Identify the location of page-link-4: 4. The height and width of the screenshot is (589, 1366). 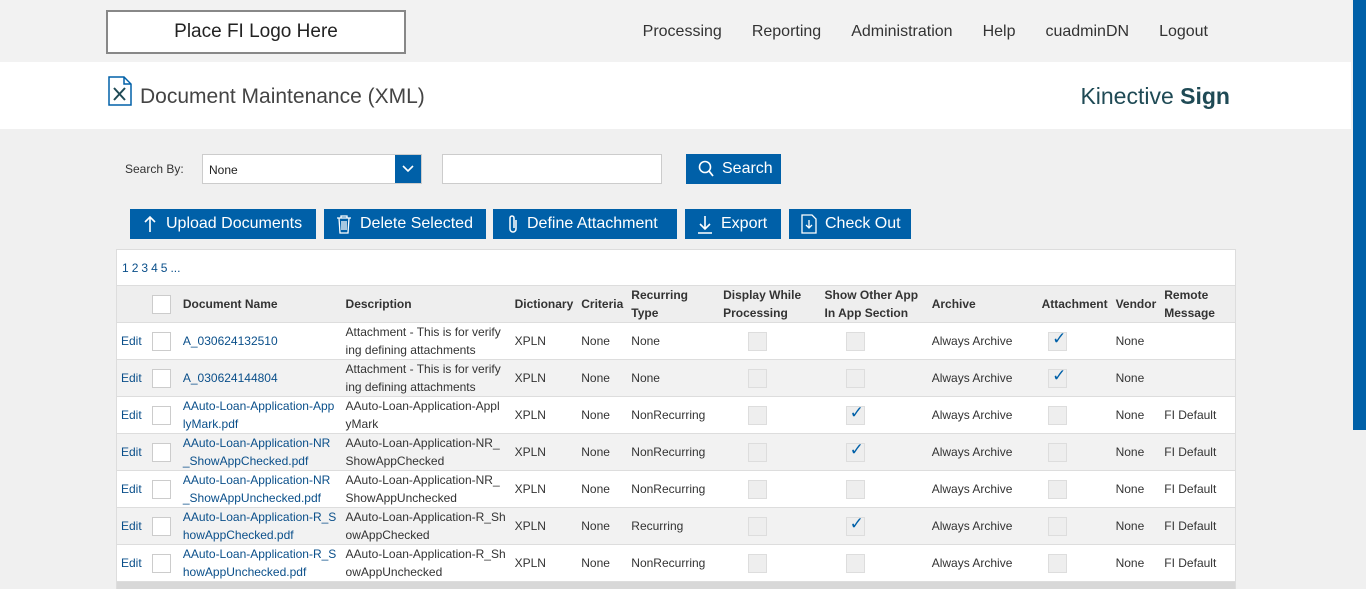
(154, 268).